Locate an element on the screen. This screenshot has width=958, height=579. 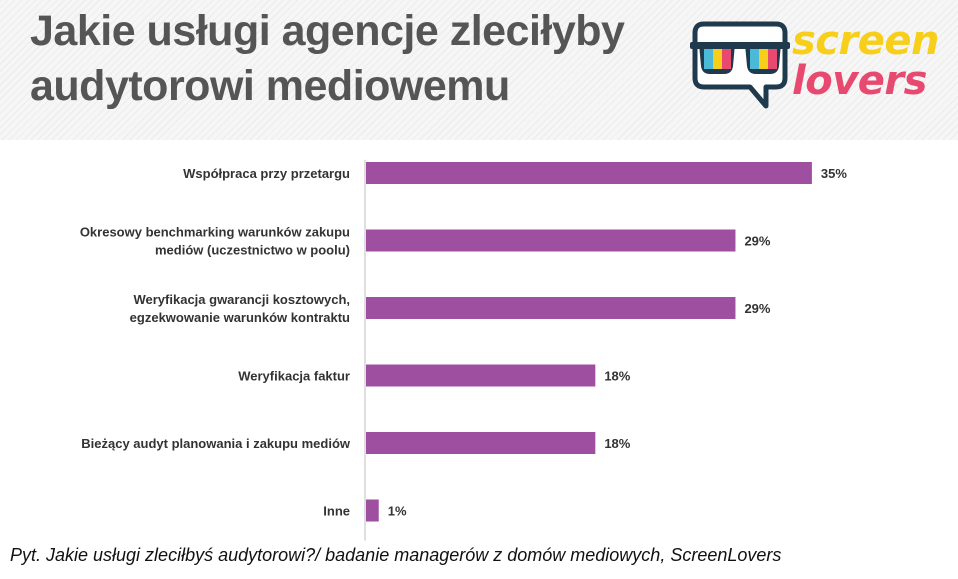
logo-text-screen: screen is located at coordinates (865, 41).